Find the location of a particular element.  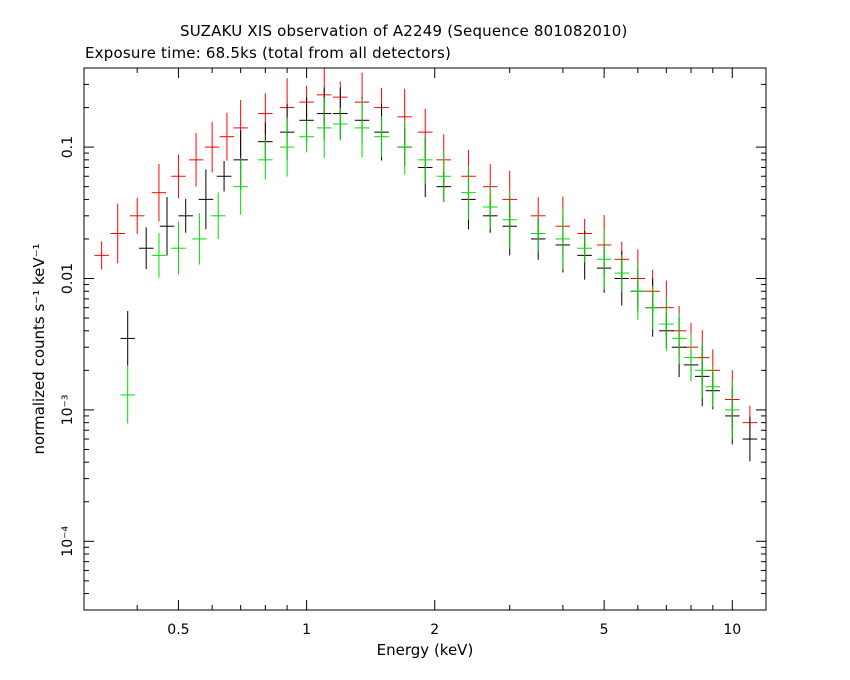

x-tick-label: 1 is located at coordinates (306, 630).